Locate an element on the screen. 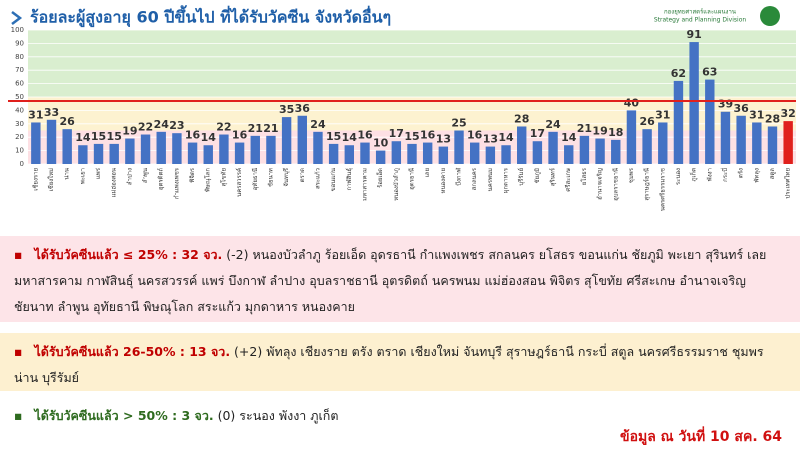  y-tick-label: 70 is located at coordinates (19, 70).